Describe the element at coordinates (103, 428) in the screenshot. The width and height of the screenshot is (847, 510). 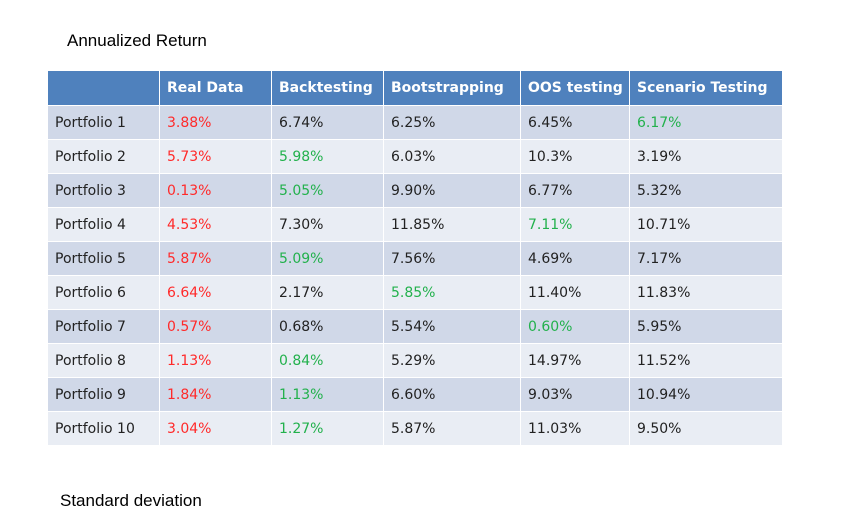
I see `row-label-cell: Portfolio 10` at that location.